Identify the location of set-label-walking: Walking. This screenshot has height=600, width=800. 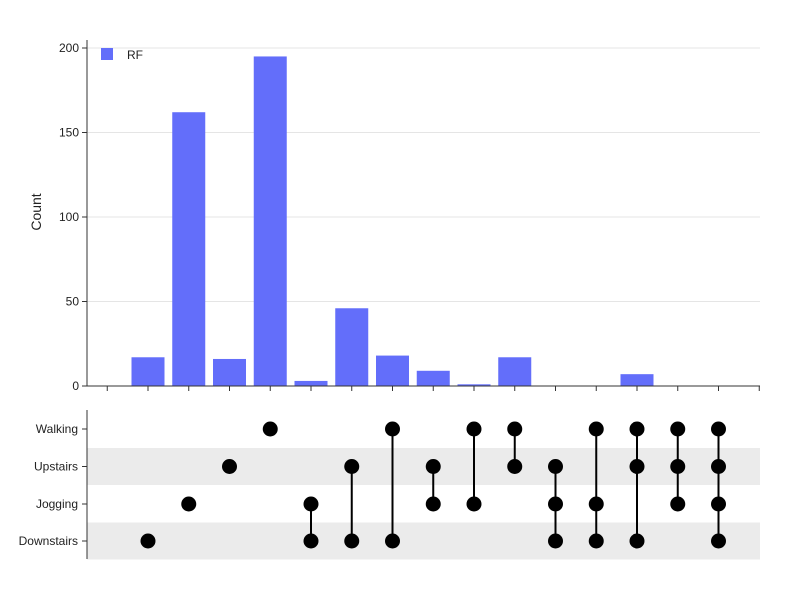
(57, 429).